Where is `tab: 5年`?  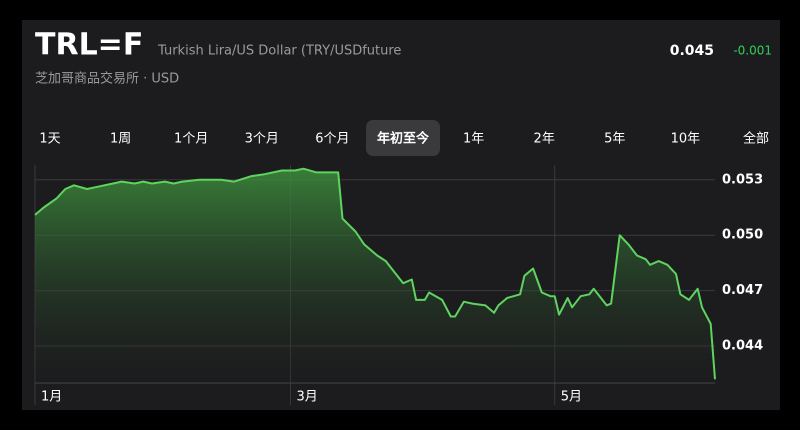
tab: 5年 is located at coordinates (614, 139).